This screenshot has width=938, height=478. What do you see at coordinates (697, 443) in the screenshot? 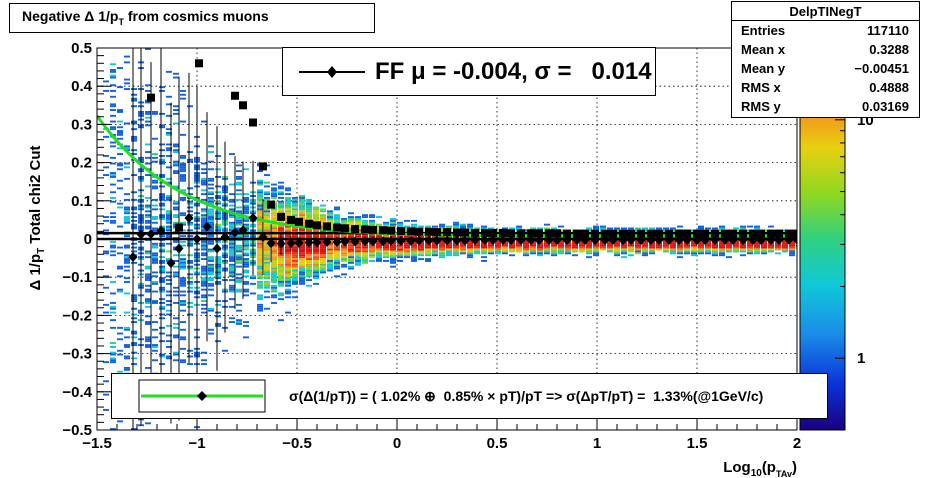
I see `x-tick-label: 1.5` at bounding box center [697, 443].